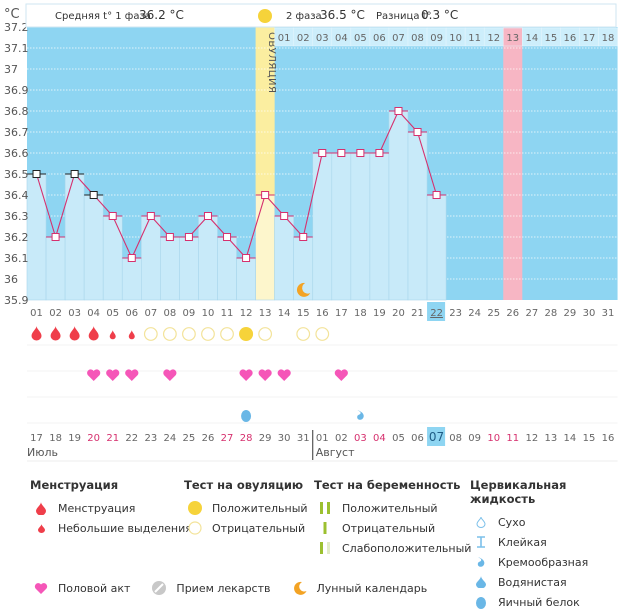 This screenshot has width=626, height=612. What do you see at coordinates (548, 542) in the screenshot?
I see `legend-item: Клейкая` at bounding box center [548, 542].